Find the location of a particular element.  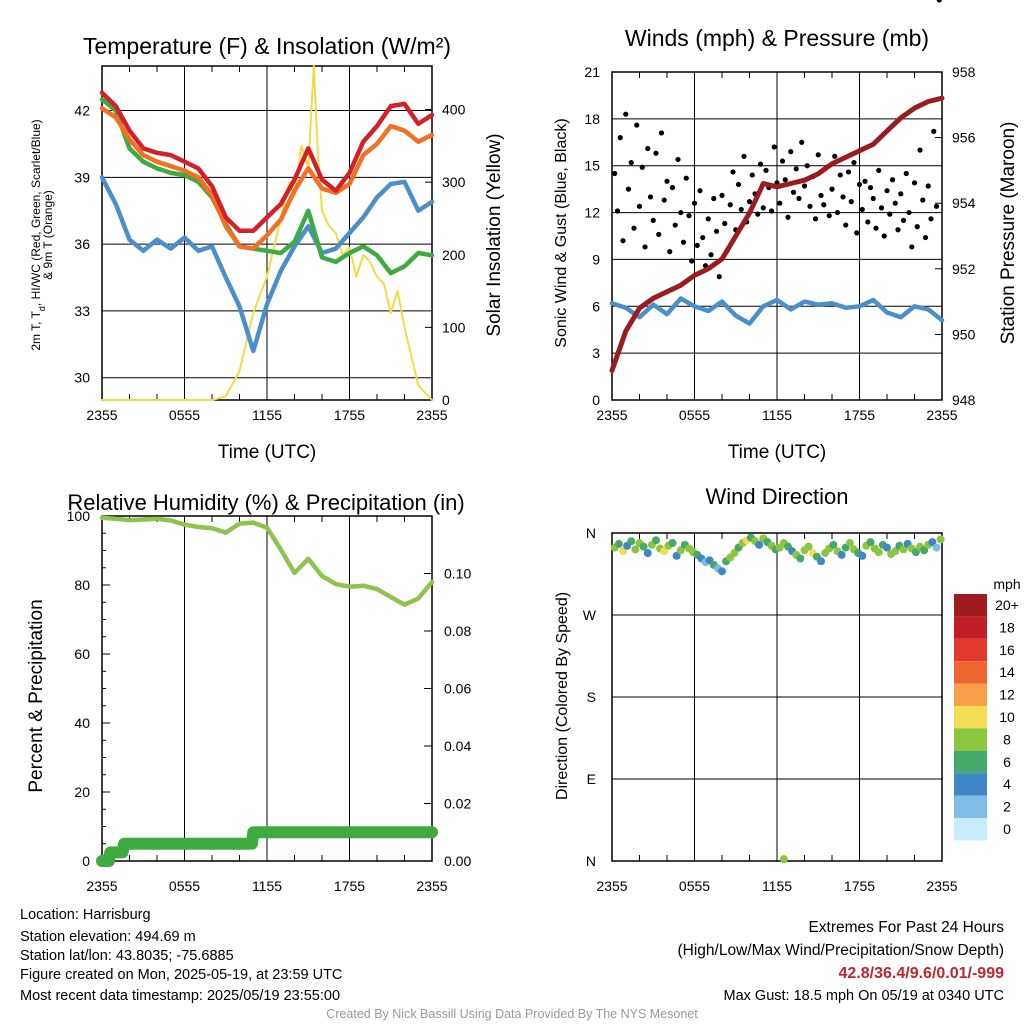

y-right-tick-label: 0.08 is located at coordinates (457, 631).